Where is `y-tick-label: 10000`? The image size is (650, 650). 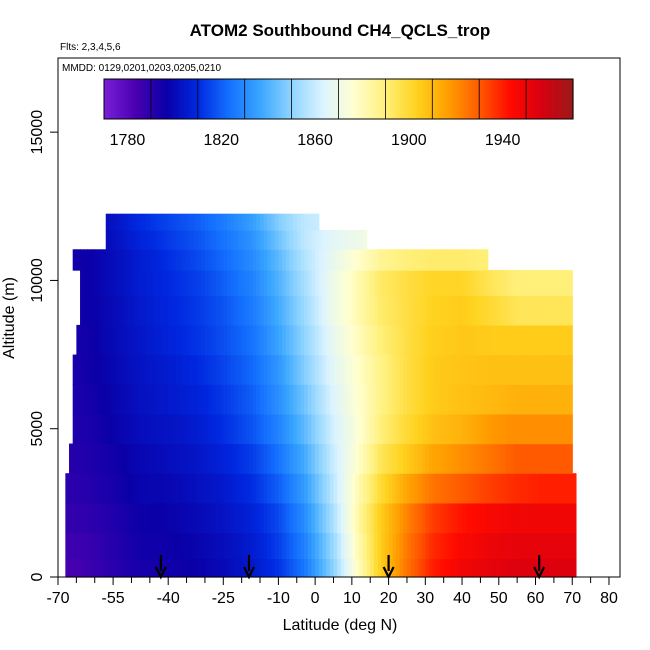 y-tick-label: 10000 is located at coordinates (37, 280).